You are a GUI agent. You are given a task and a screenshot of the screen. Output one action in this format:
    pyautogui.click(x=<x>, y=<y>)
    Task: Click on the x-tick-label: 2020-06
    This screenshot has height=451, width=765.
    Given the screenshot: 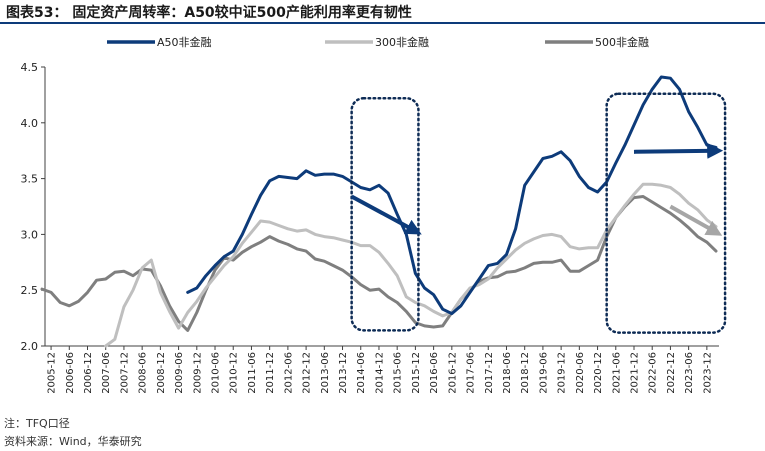 What is the action you would take?
    pyautogui.click(x=580, y=373)
    